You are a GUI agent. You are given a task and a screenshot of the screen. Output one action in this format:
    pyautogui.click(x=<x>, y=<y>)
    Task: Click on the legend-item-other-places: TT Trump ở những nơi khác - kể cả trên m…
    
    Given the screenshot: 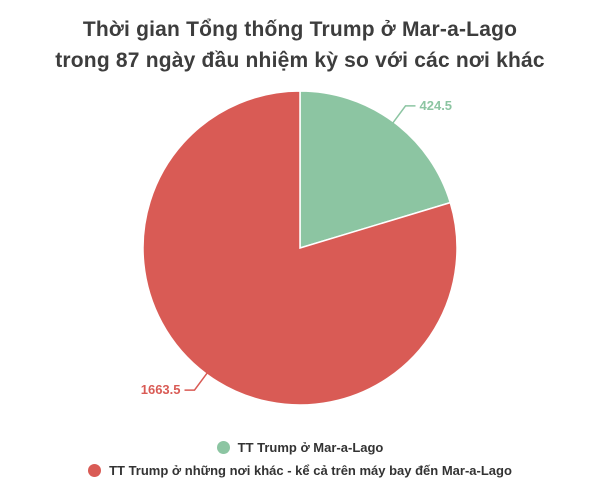 What is the action you would take?
    pyautogui.click(x=300, y=470)
    